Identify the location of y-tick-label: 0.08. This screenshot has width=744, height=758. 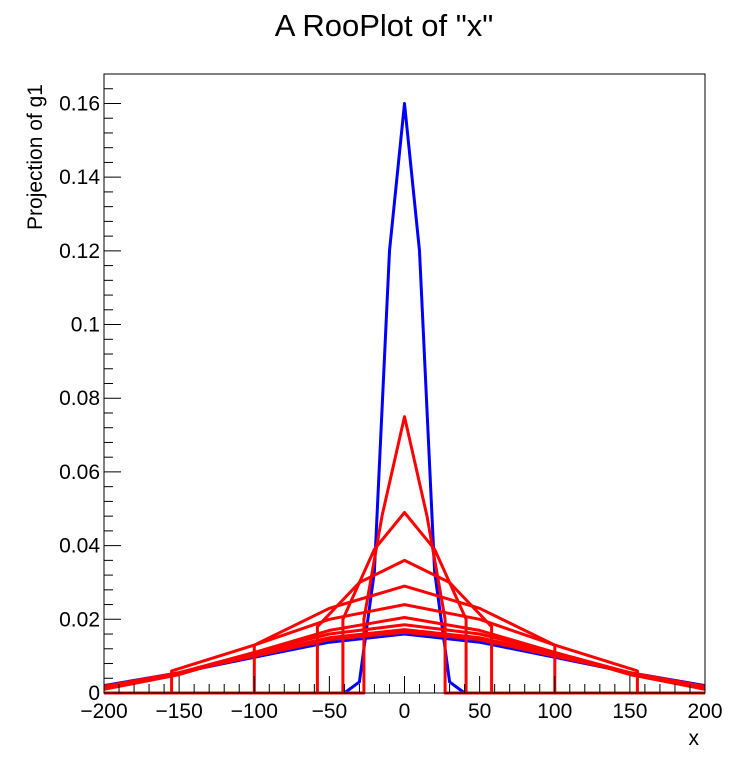
(79, 398).